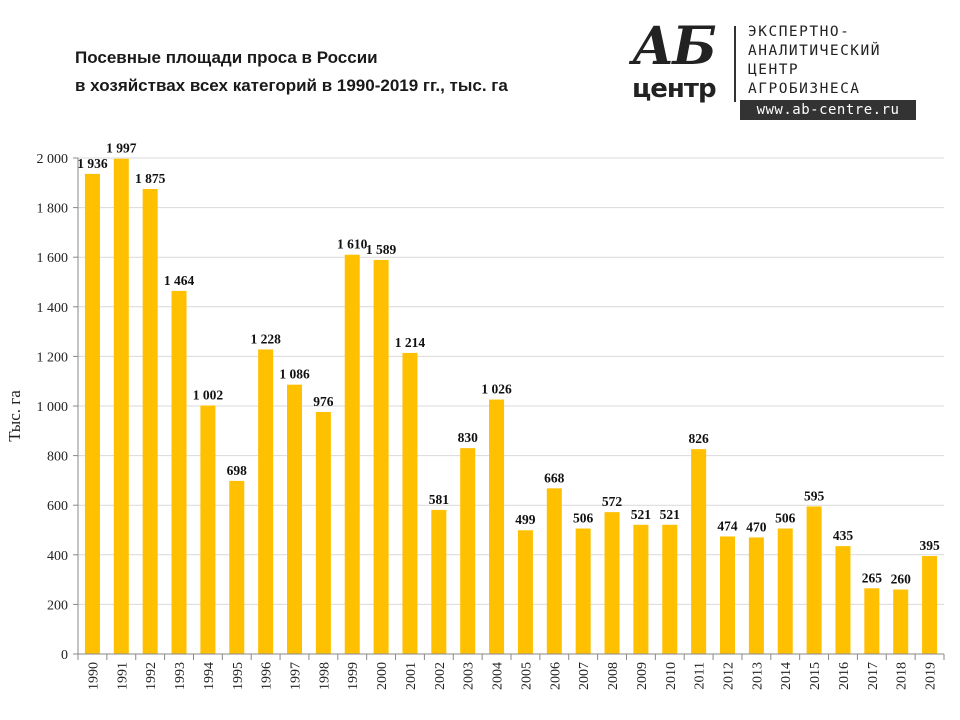 The width and height of the screenshot is (960, 720). I want to click on y-tick-label: 400, so click(57, 556).